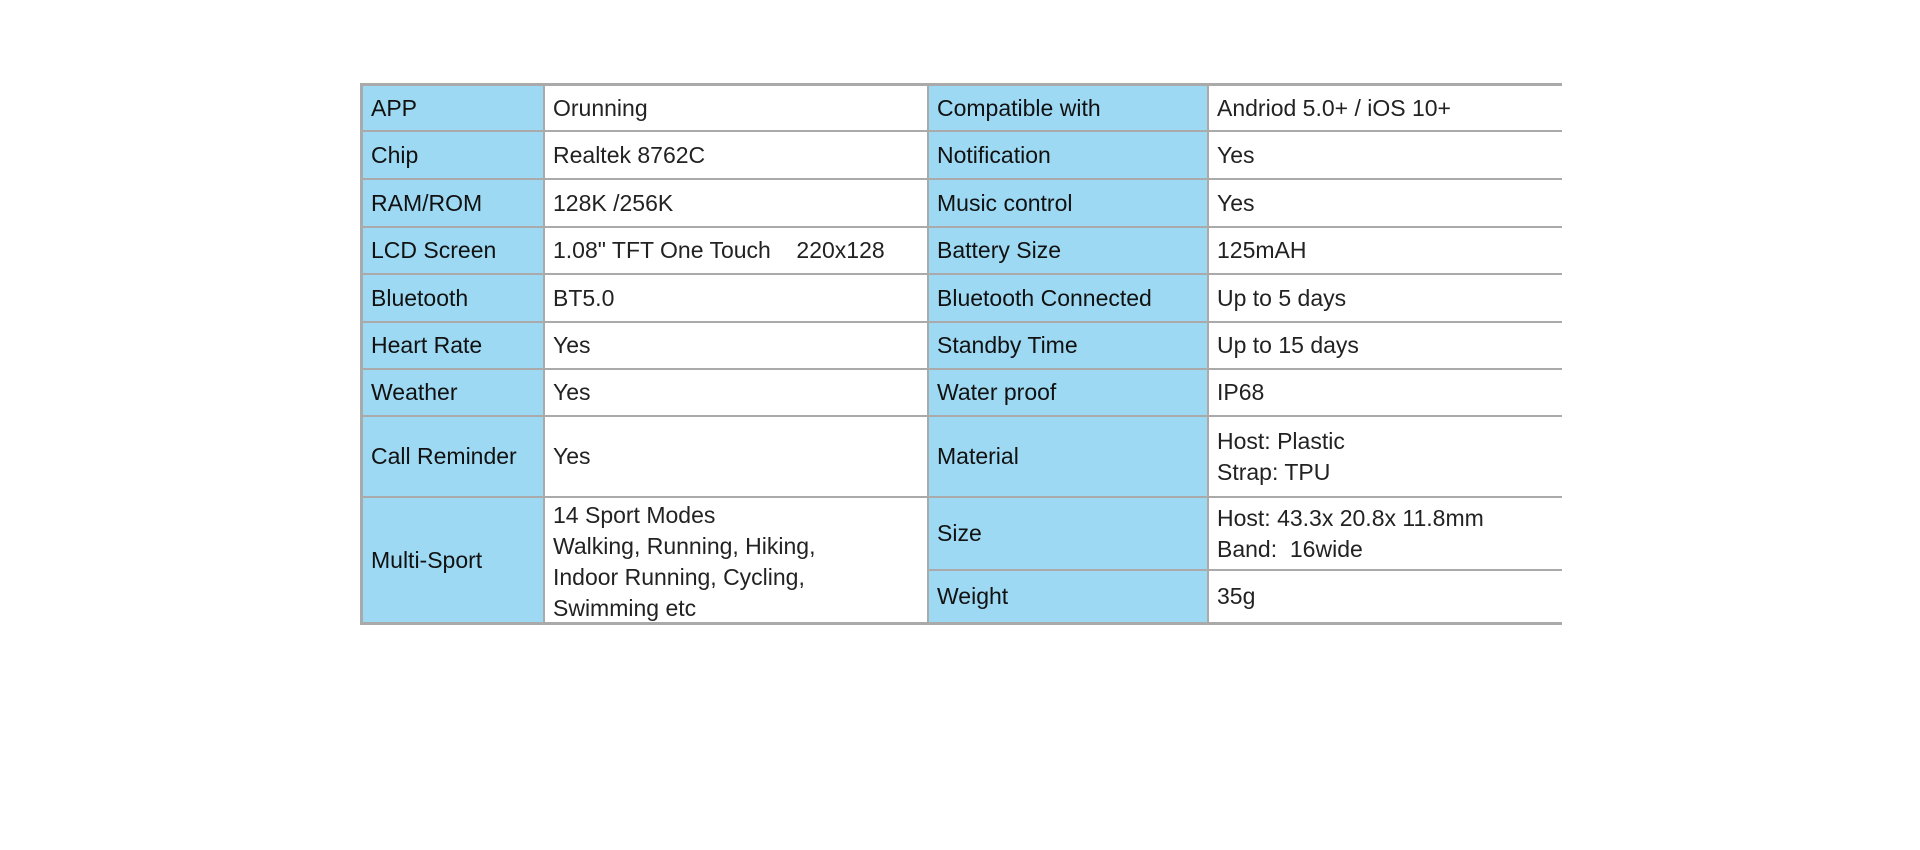 This screenshot has width=1920, height=850. I want to click on value-line: Up to 15 days, so click(1288, 345).